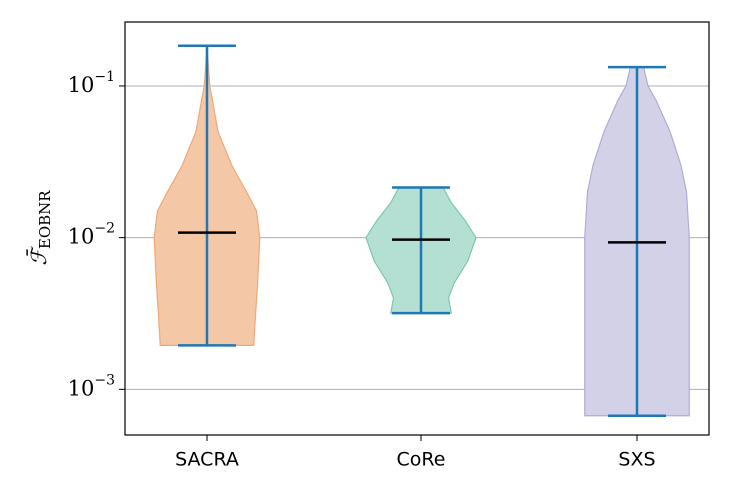 The height and width of the screenshot is (503, 747). I want to click on tick-exponent: −2, so click(104, 229).